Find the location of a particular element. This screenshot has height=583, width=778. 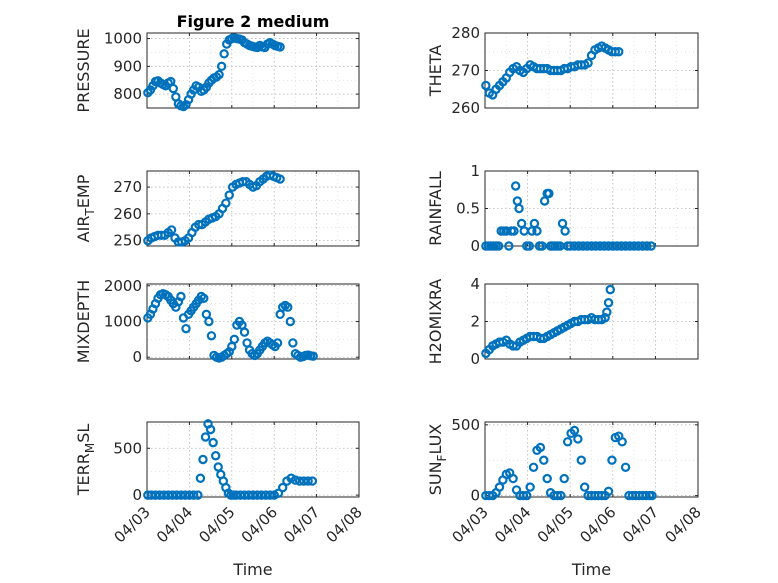

y-tick-label: 0 is located at coordinates (475, 246).